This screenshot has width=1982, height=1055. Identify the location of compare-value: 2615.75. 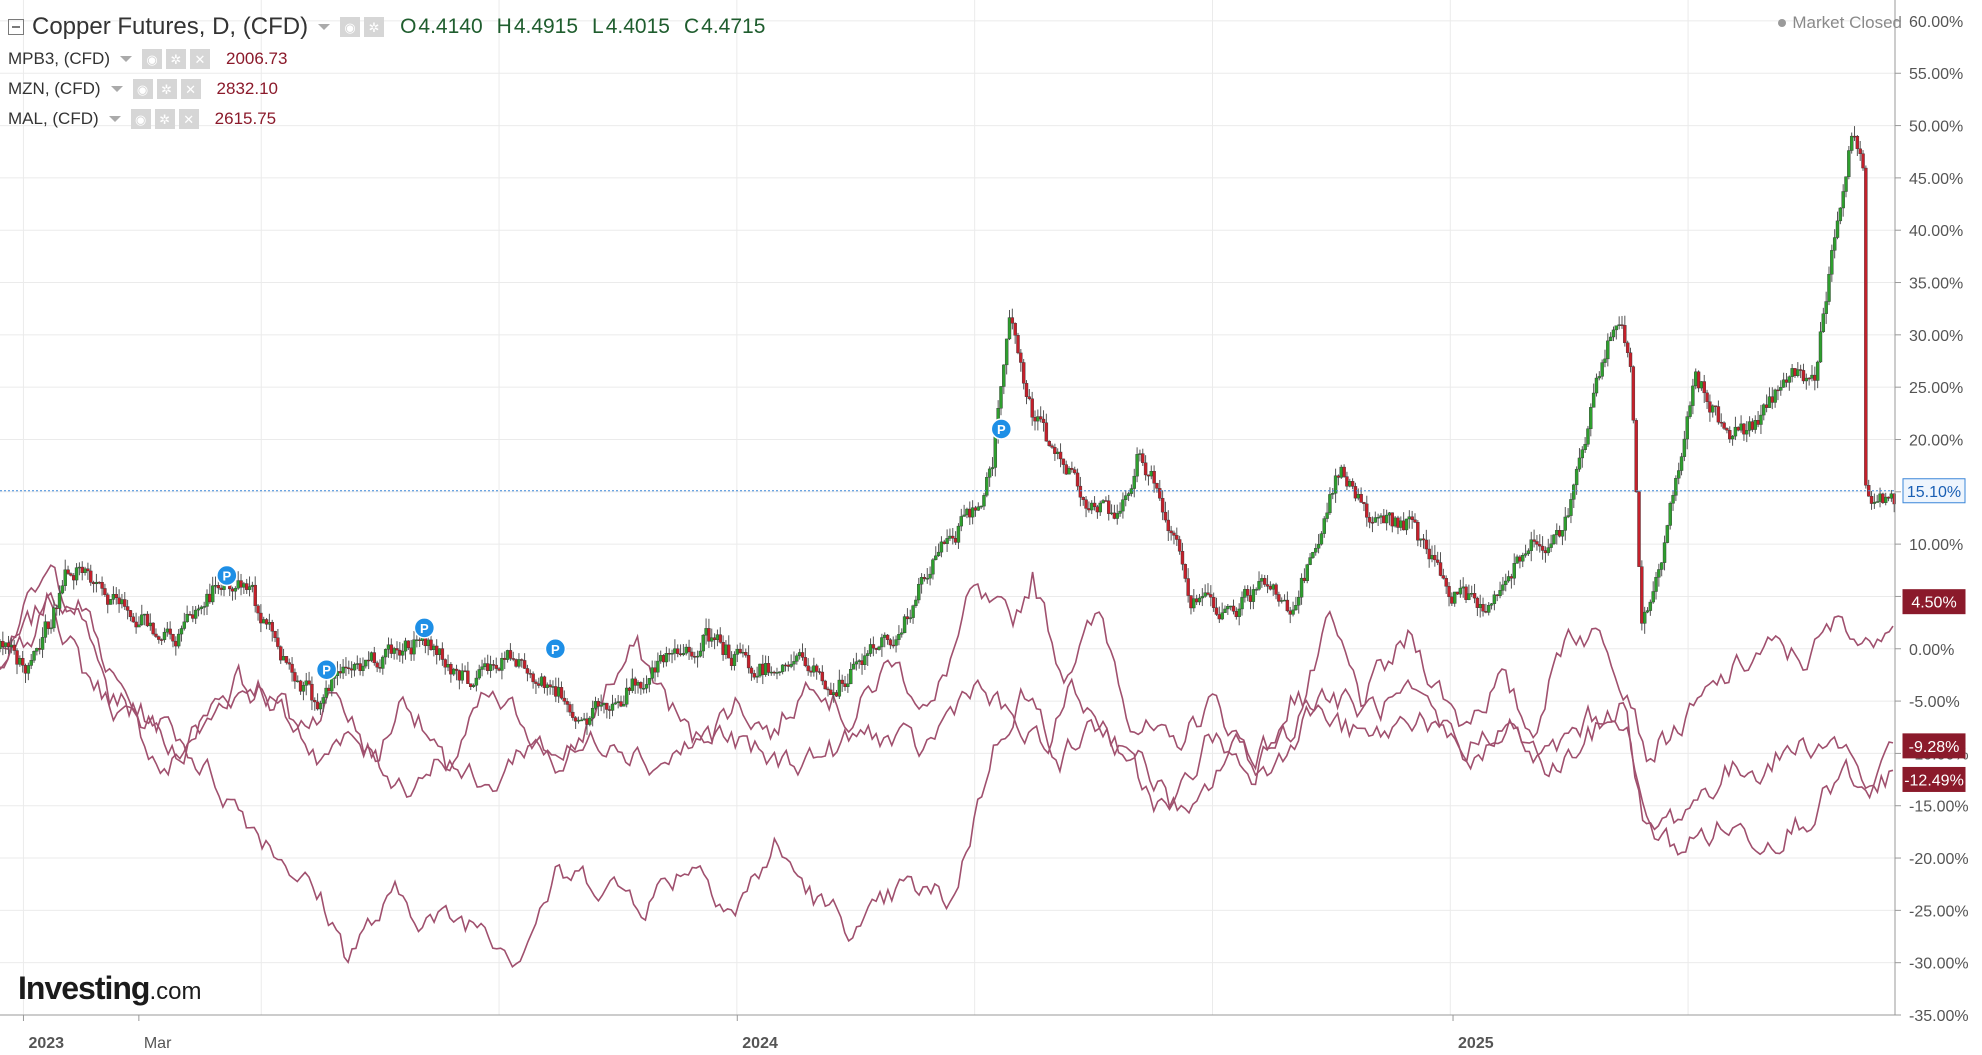
(245, 118).